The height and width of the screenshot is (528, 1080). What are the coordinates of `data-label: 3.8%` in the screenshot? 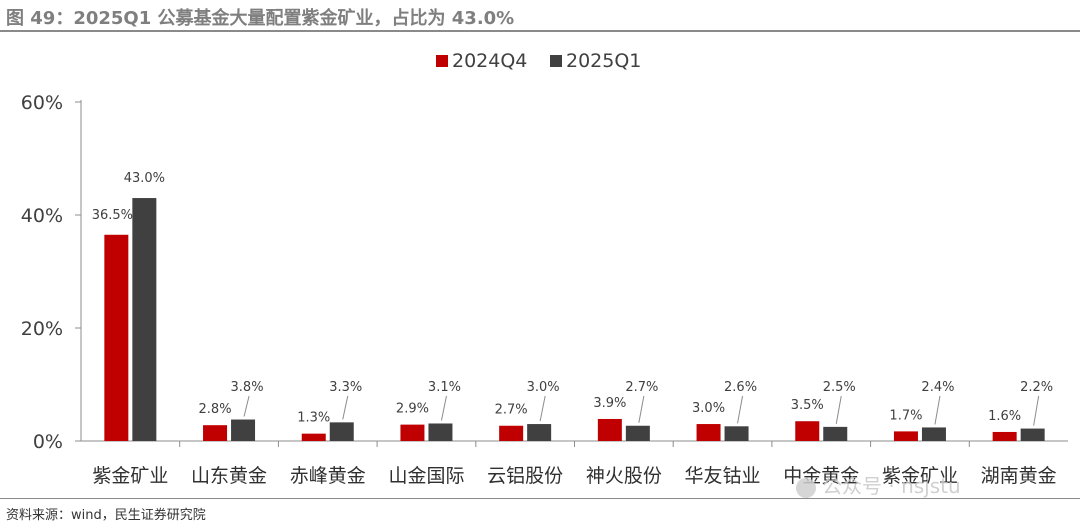 It's located at (247, 387).